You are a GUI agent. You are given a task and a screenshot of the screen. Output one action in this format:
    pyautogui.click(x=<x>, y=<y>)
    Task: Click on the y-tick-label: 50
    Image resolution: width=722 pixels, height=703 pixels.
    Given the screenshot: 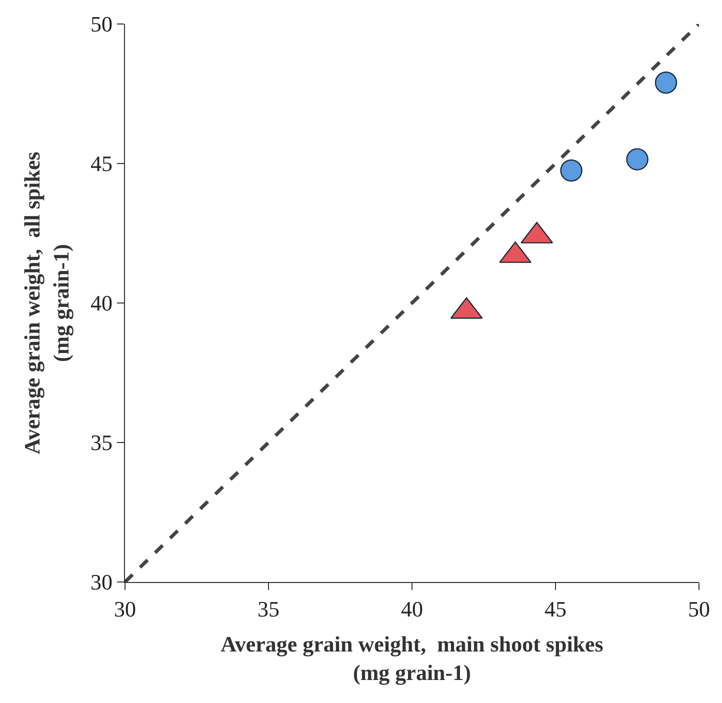 What is the action you would take?
    pyautogui.click(x=101, y=24)
    